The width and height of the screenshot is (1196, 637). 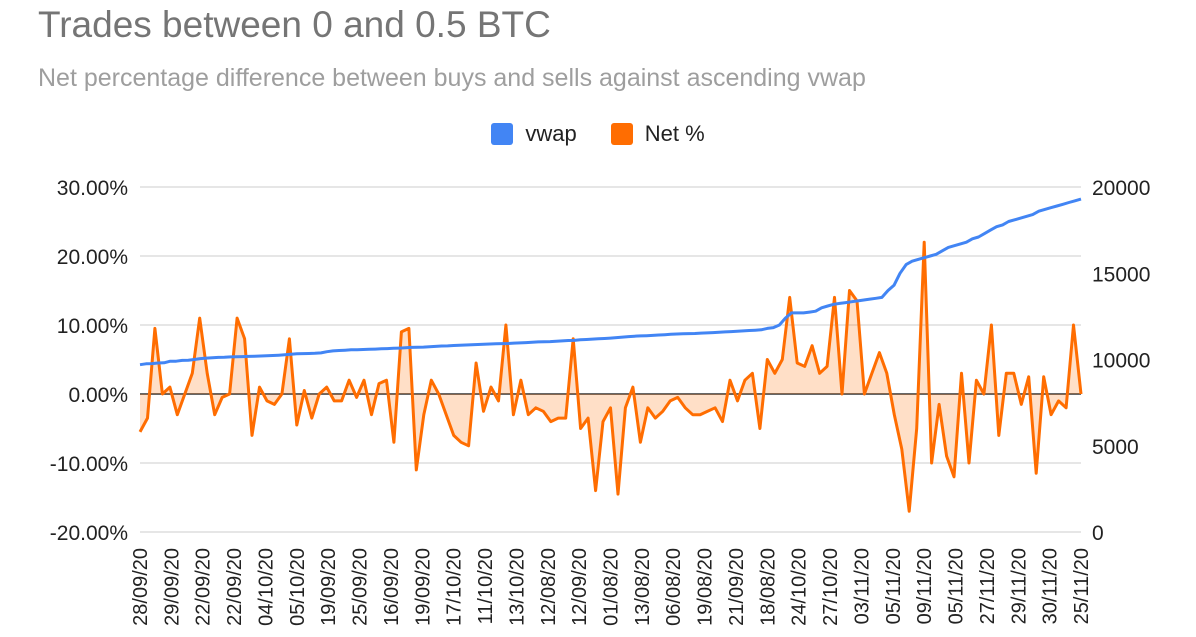 I want to click on y-left-tick-label: 10.00%, so click(x=92, y=326).